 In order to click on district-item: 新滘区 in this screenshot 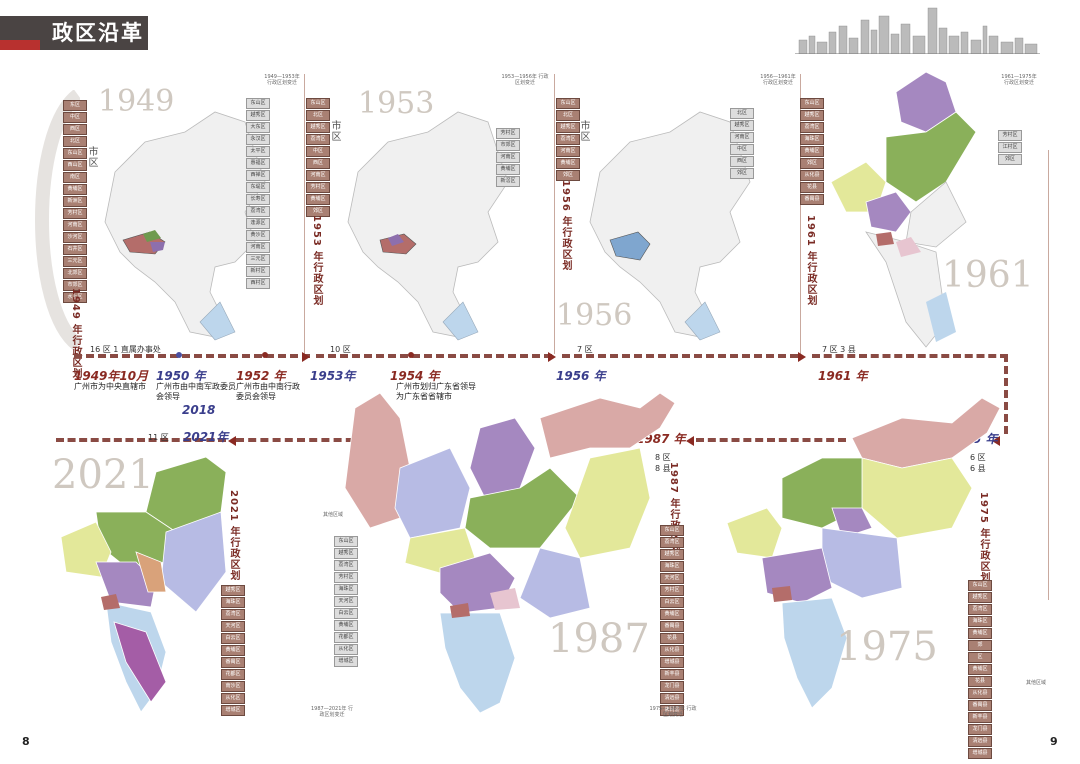, I will do `click(508, 181)`.